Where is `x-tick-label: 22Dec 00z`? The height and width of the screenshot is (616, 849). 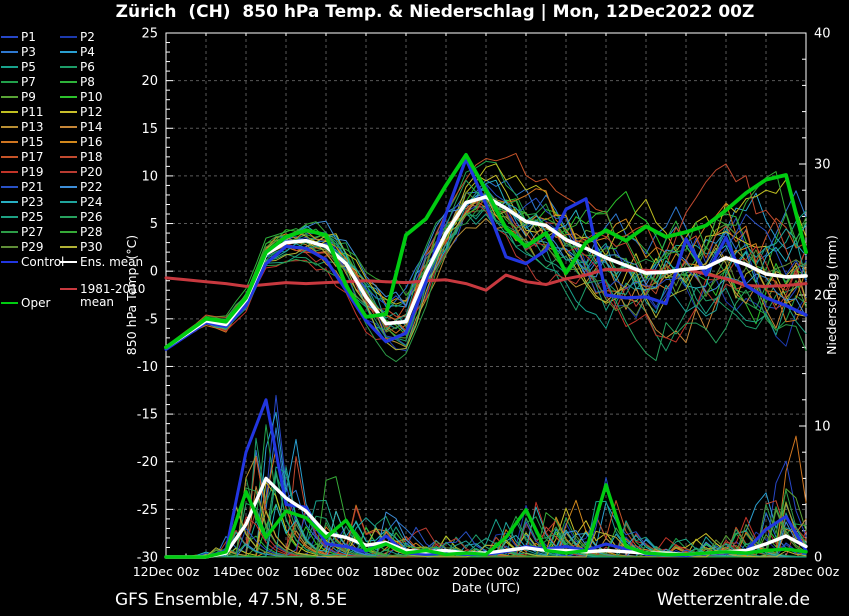 x-tick-label: 22Dec 00z is located at coordinates (566, 571).